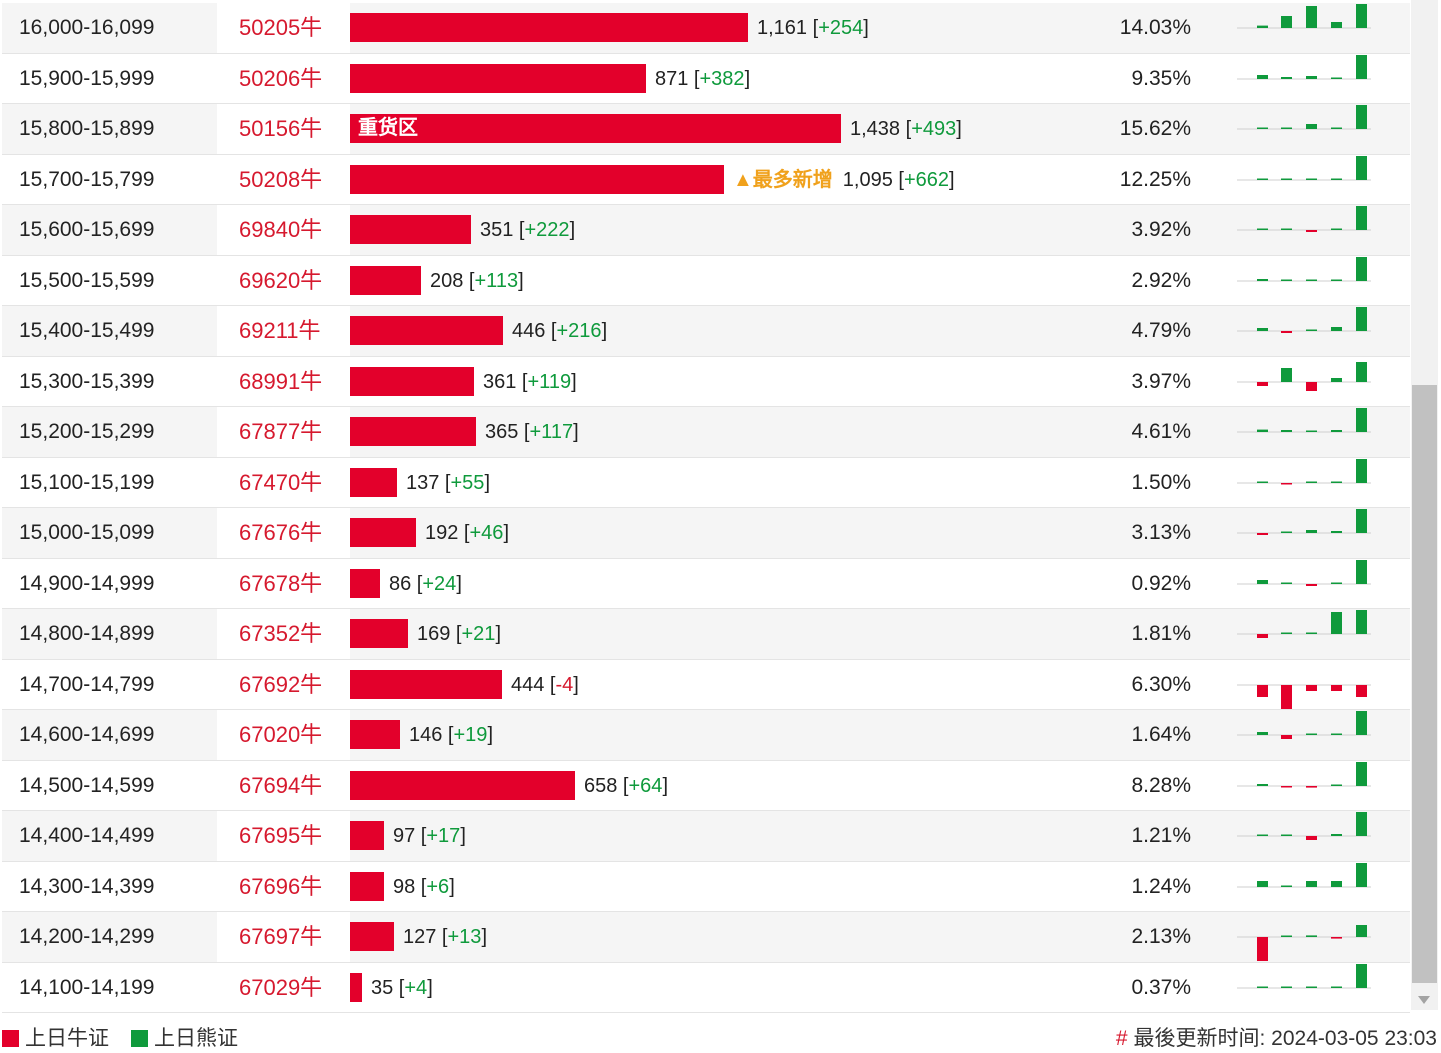  Describe the element at coordinates (87, 229) in the screenshot. I see `price-range: 15,600-15,699` at that location.